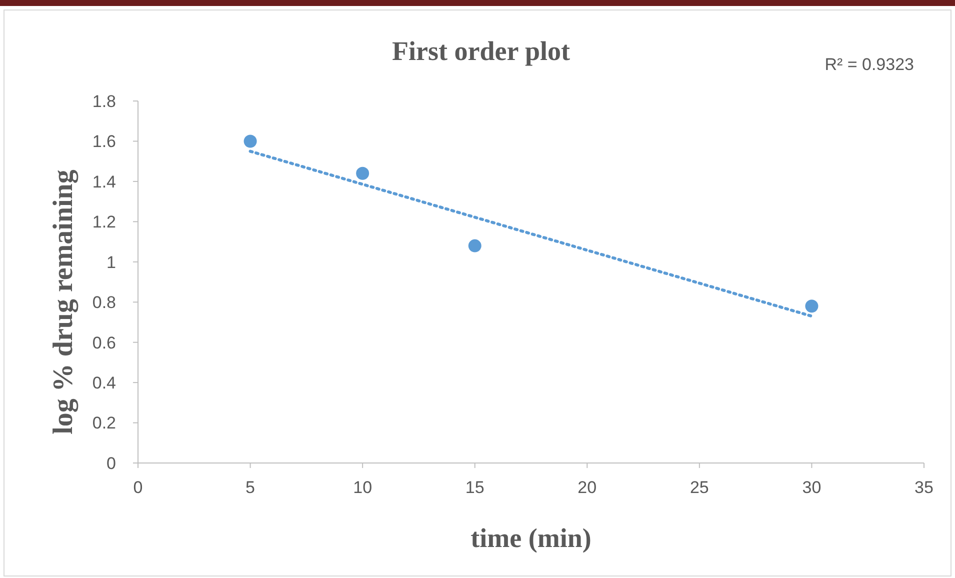  What do you see at coordinates (924, 487) in the screenshot?
I see `x-tick-label: 35` at bounding box center [924, 487].